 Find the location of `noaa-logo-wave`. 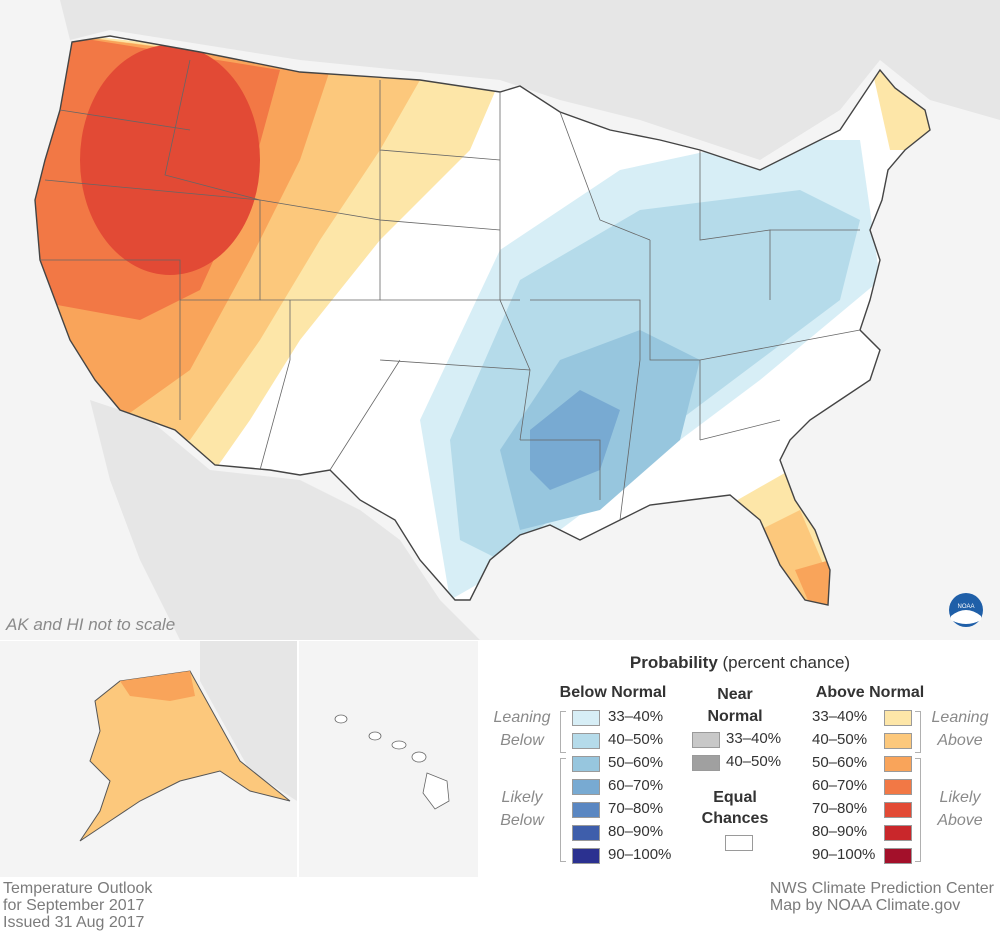

noaa-logo-wave is located at coordinates (966, 617).